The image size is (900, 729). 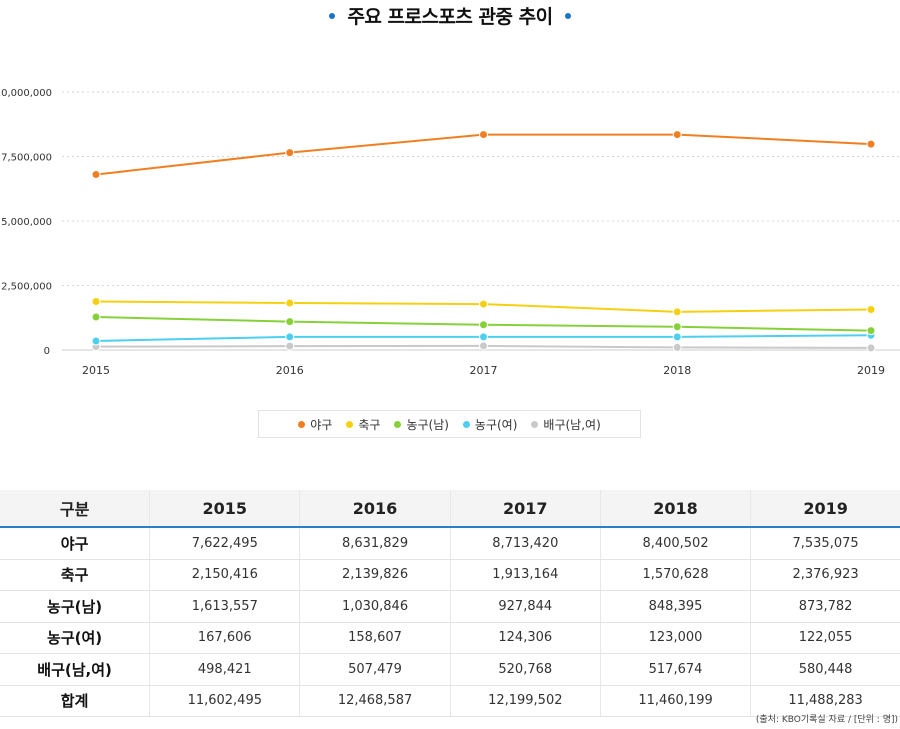 I want to click on table-header-cell: 구분, so click(x=75, y=509).